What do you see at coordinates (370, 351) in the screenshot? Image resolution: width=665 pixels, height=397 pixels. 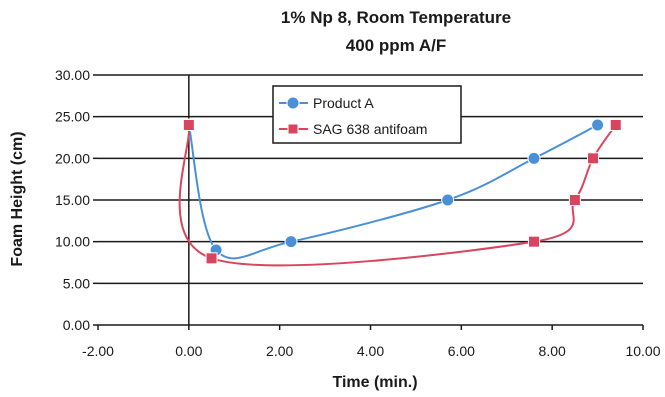 I see `x-tick-label: 4.00` at bounding box center [370, 351].